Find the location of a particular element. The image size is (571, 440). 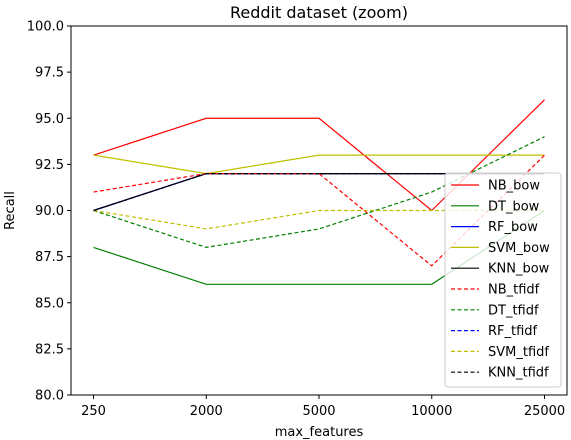

legend-label: DT_tfidf is located at coordinates (513, 310).